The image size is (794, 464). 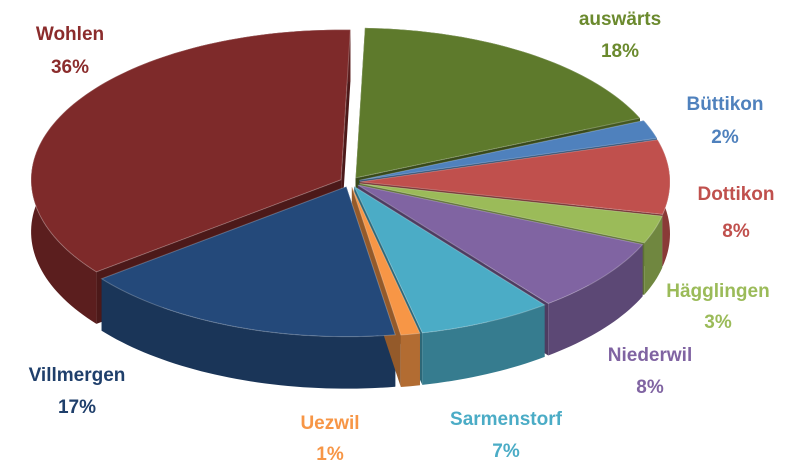 What do you see at coordinates (620, 51) in the screenshot?
I see `label-value: 18%` at bounding box center [620, 51].